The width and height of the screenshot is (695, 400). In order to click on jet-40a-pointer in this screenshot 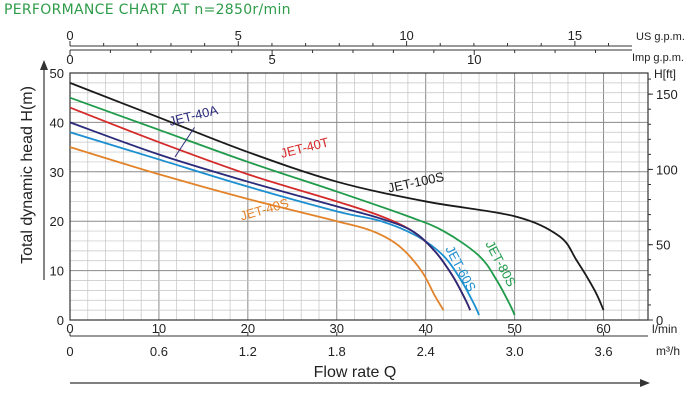, I will do `click(184, 142)`.